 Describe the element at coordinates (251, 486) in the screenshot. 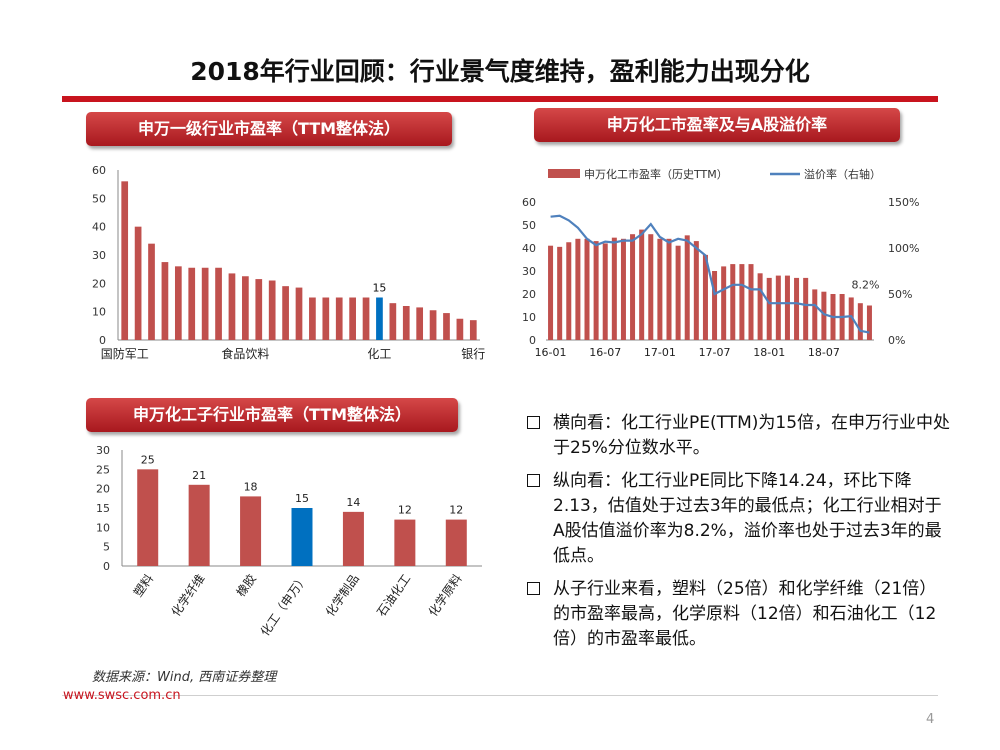

I see `bar-value-label: 18` at that location.